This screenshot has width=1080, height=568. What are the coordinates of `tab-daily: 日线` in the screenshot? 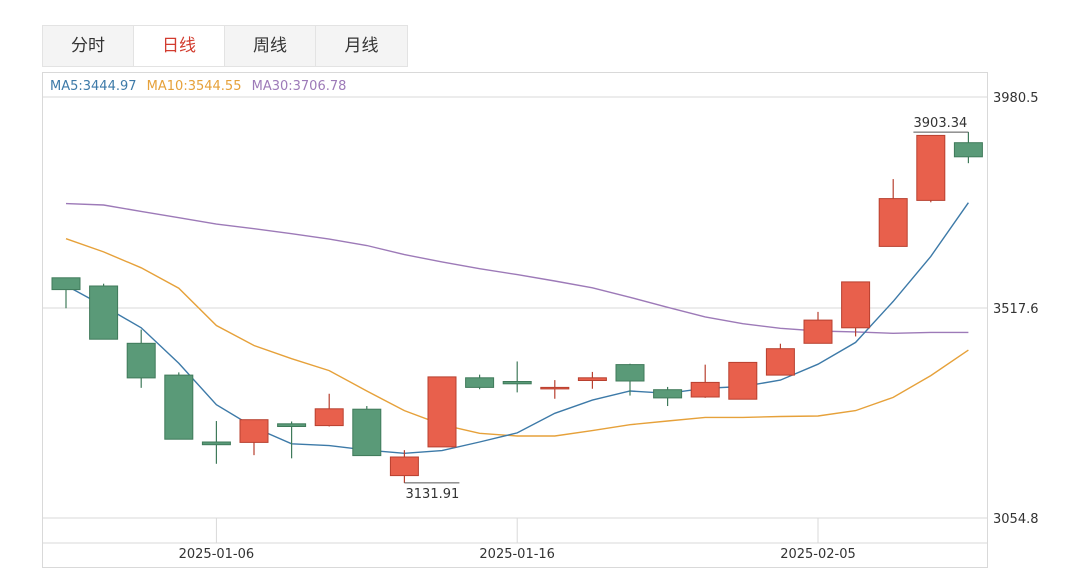 It's located at (179, 46).